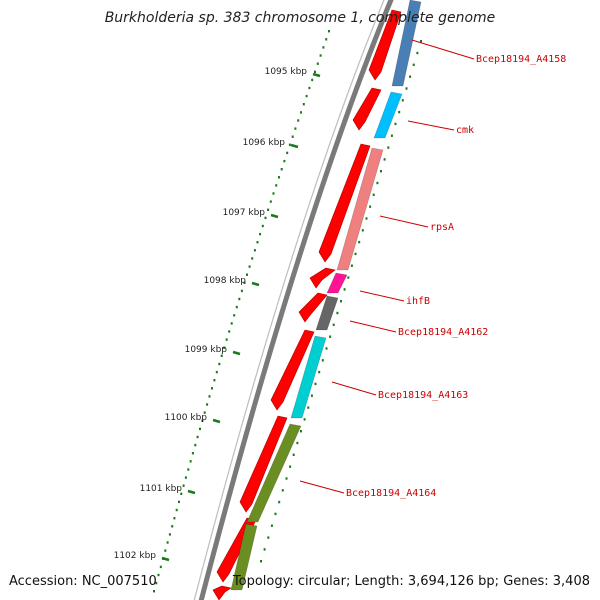 Image resolution: width=600 pixels, height=600 pixels. What do you see at coordinates (423, 395) in the screenshot?
I see `gene-label: Bcep18194_A4163` at bounding box center [423, 395].